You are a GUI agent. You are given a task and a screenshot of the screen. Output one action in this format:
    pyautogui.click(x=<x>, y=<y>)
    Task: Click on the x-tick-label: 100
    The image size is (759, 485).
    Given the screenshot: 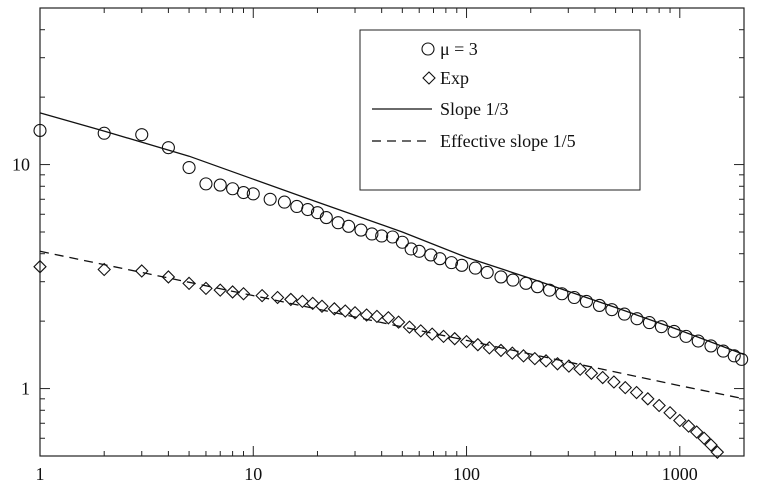 What is the action you would take?
    pyautogui.click(x=466, y=474)
    